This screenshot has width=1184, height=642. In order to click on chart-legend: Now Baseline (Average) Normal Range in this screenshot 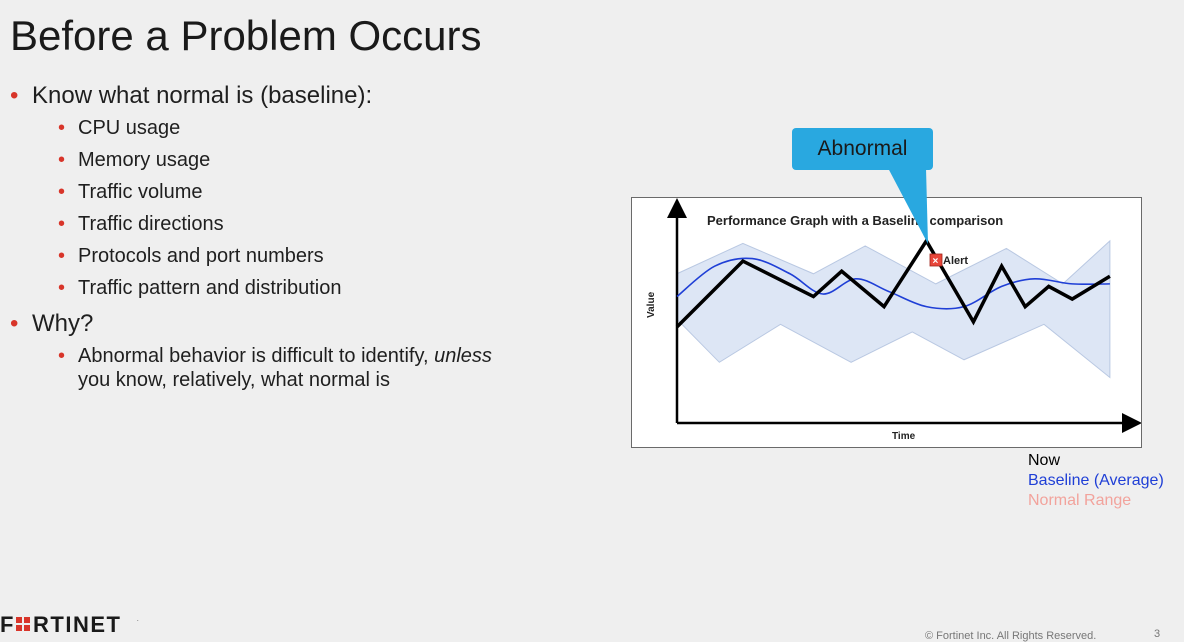, I will do `click(1096, 481)`.